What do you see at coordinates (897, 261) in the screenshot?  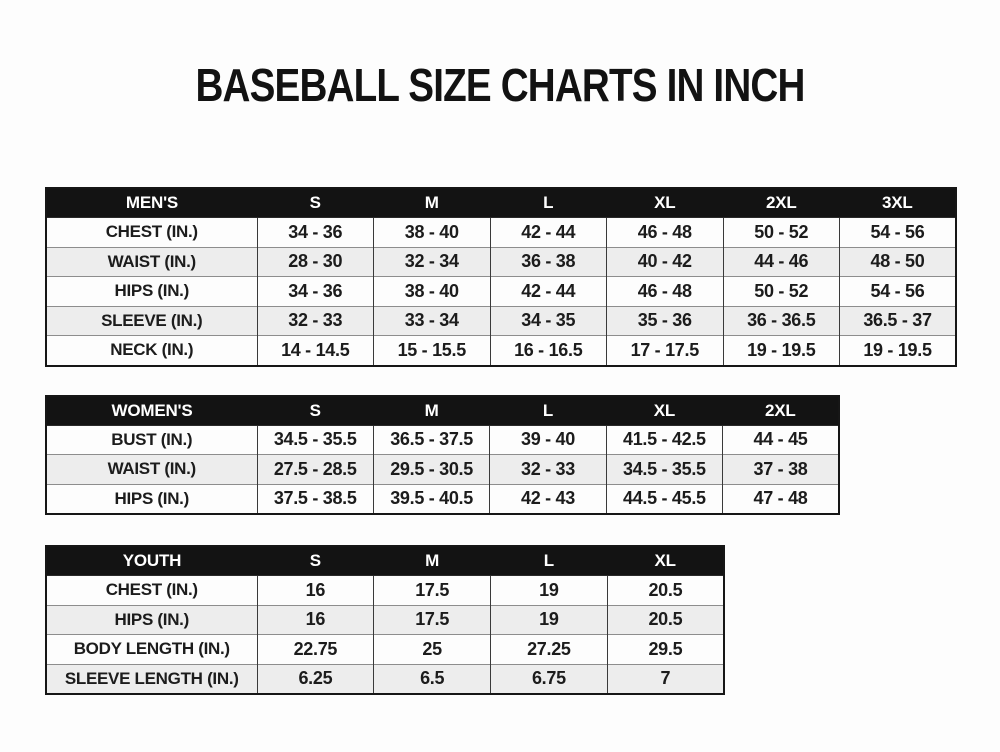 I see `size-value-cell: 48 - 50` at bounding box center [897, 261].